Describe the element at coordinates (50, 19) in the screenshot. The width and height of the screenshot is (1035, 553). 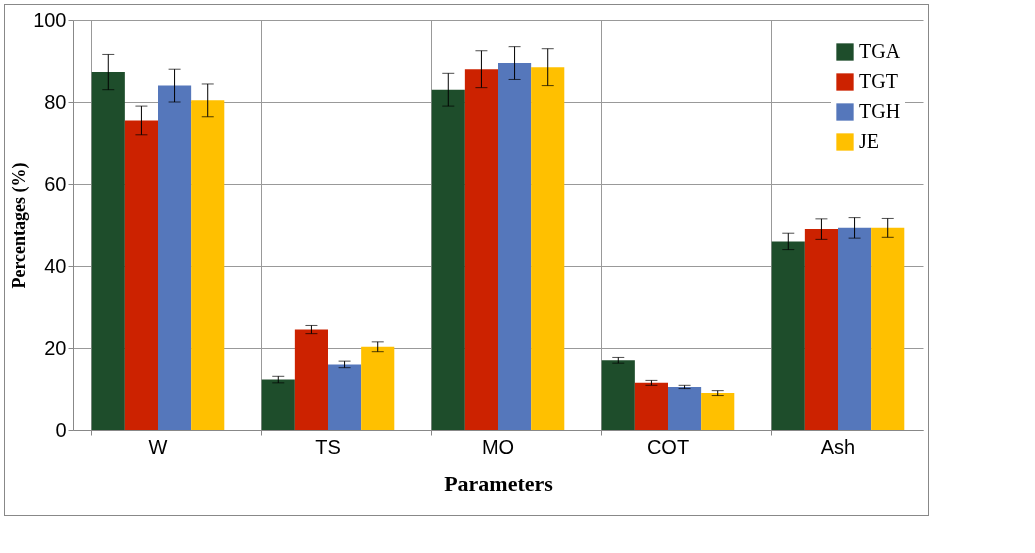
I see `y-tick-label: 100` at that location.